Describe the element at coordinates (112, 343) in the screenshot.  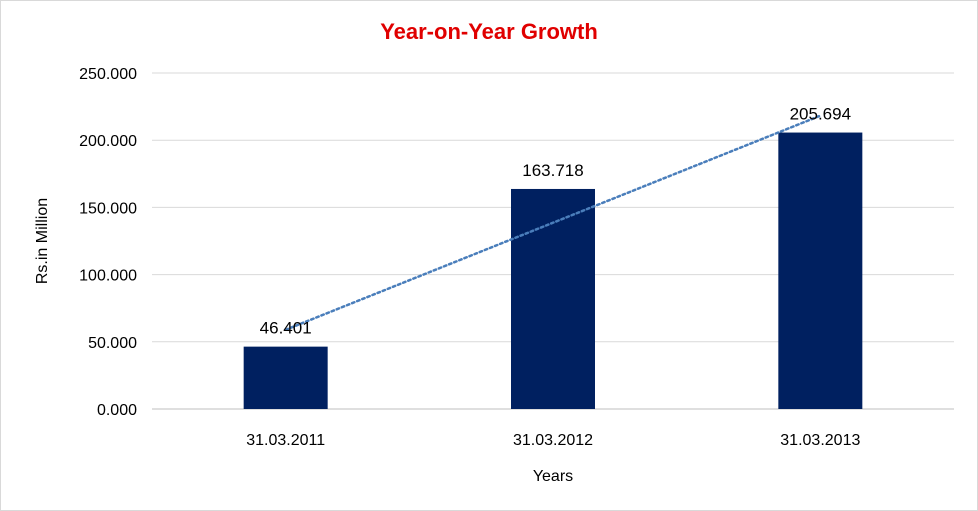
I see `y-tick-label: 50.000` at that location.